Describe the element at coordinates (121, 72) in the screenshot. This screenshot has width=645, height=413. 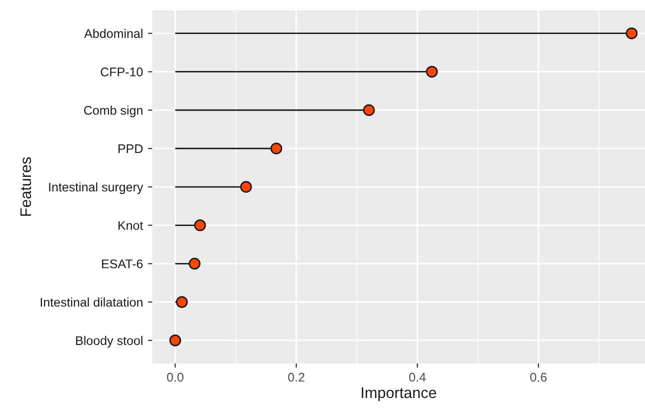
I see `y-tick-label: CFP-10` at that location.